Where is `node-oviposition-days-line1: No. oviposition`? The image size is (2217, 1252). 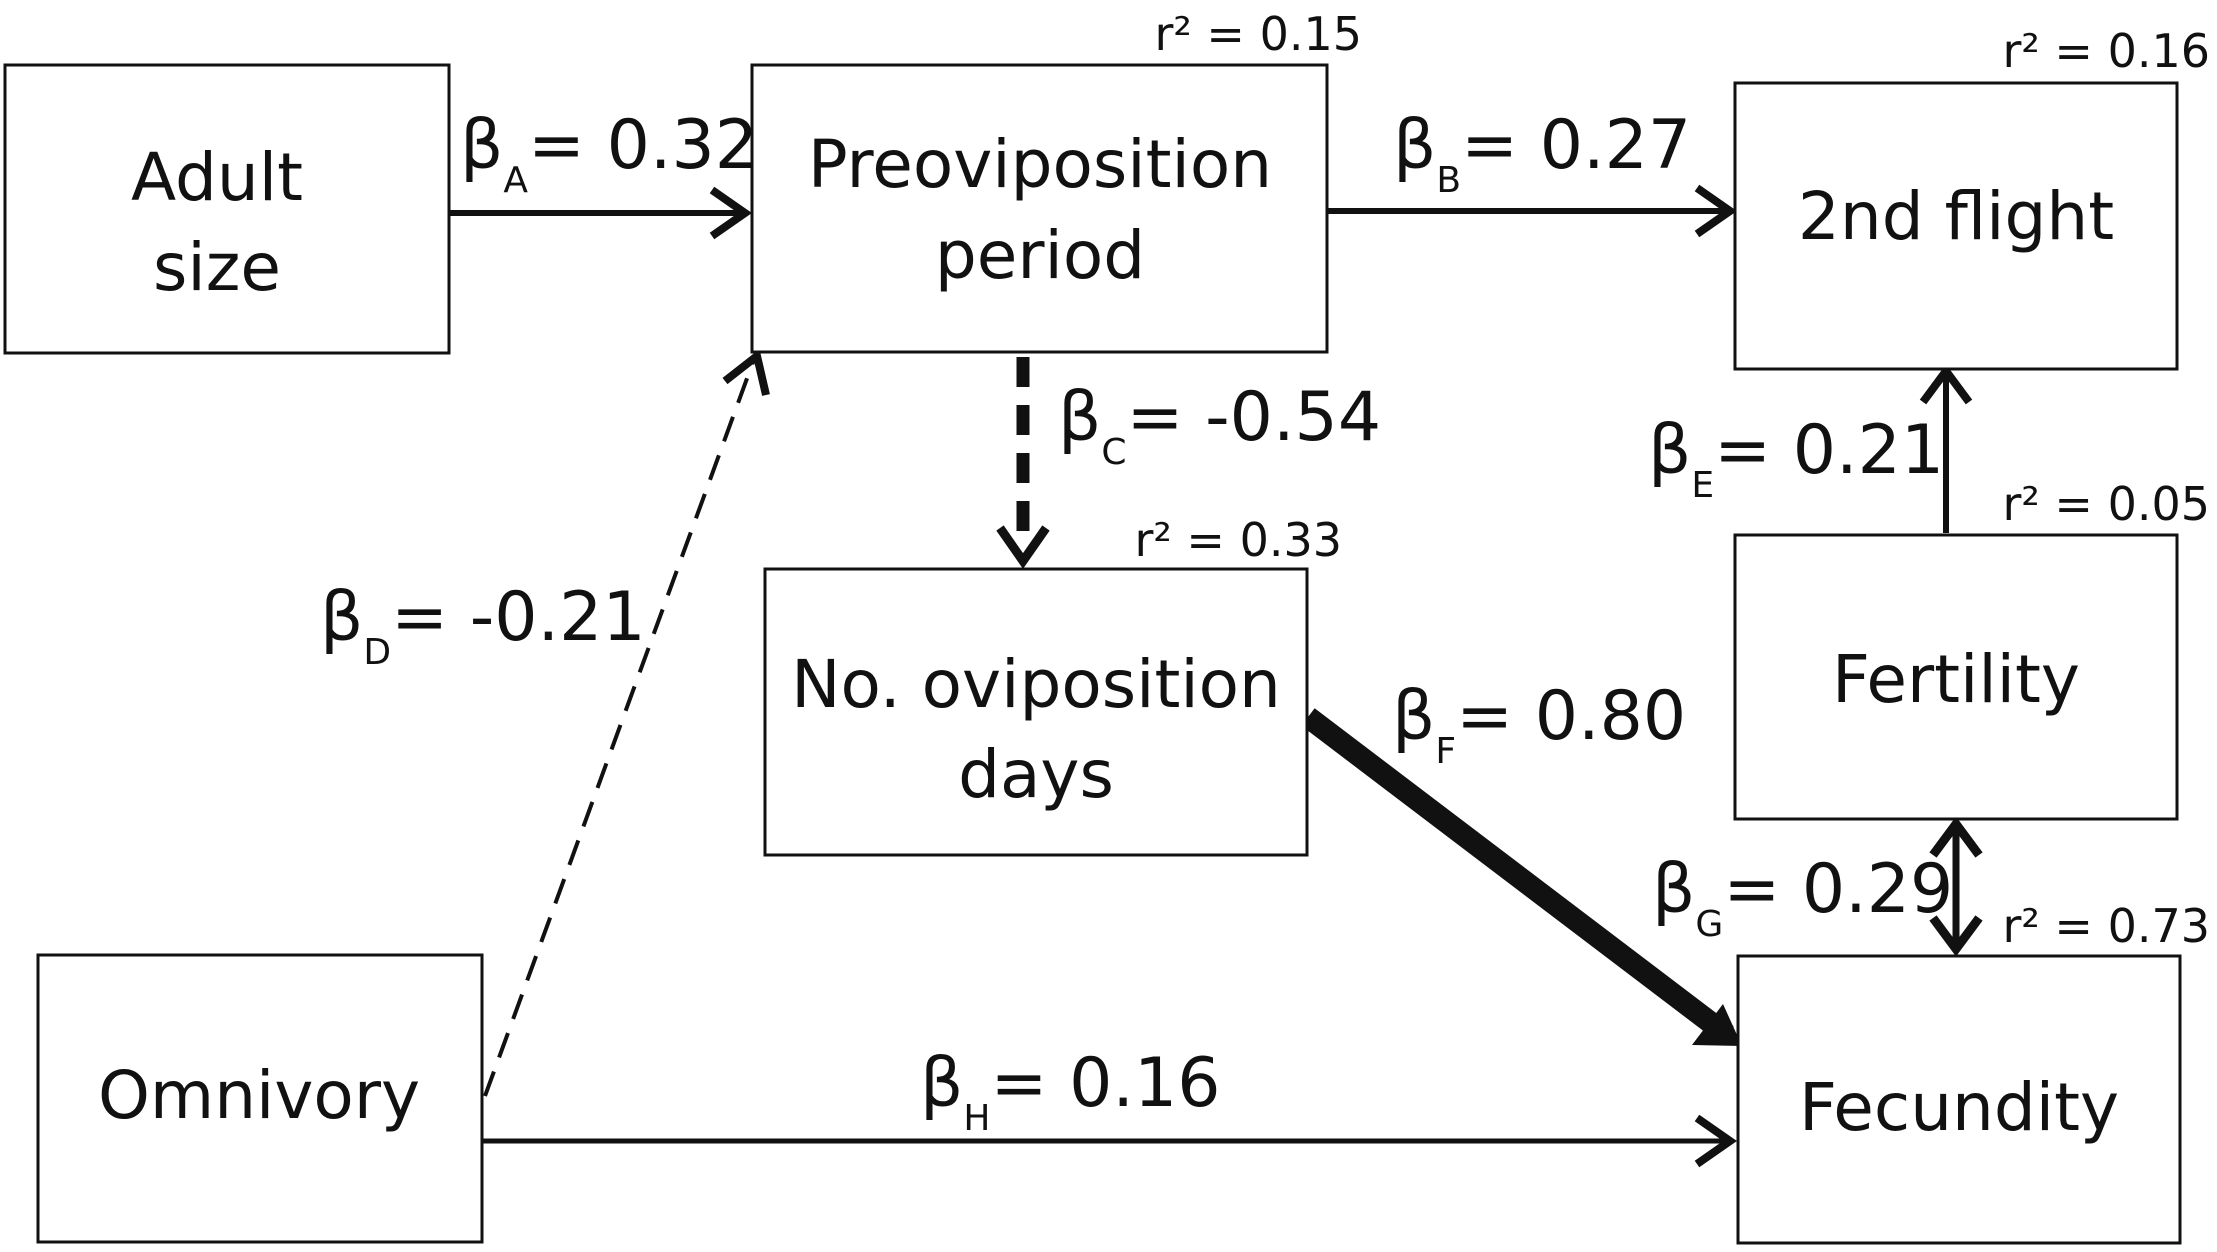
node-oviposition-days-line1: No. oviposition is located at coordinates (1036, 684).